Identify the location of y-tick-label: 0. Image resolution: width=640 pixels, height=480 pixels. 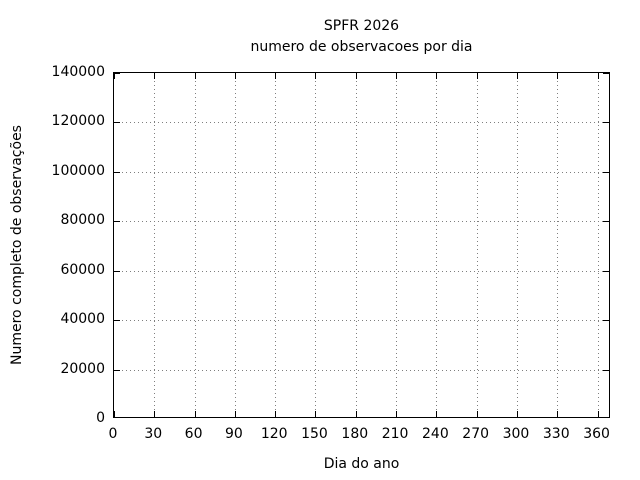
(100, 418).